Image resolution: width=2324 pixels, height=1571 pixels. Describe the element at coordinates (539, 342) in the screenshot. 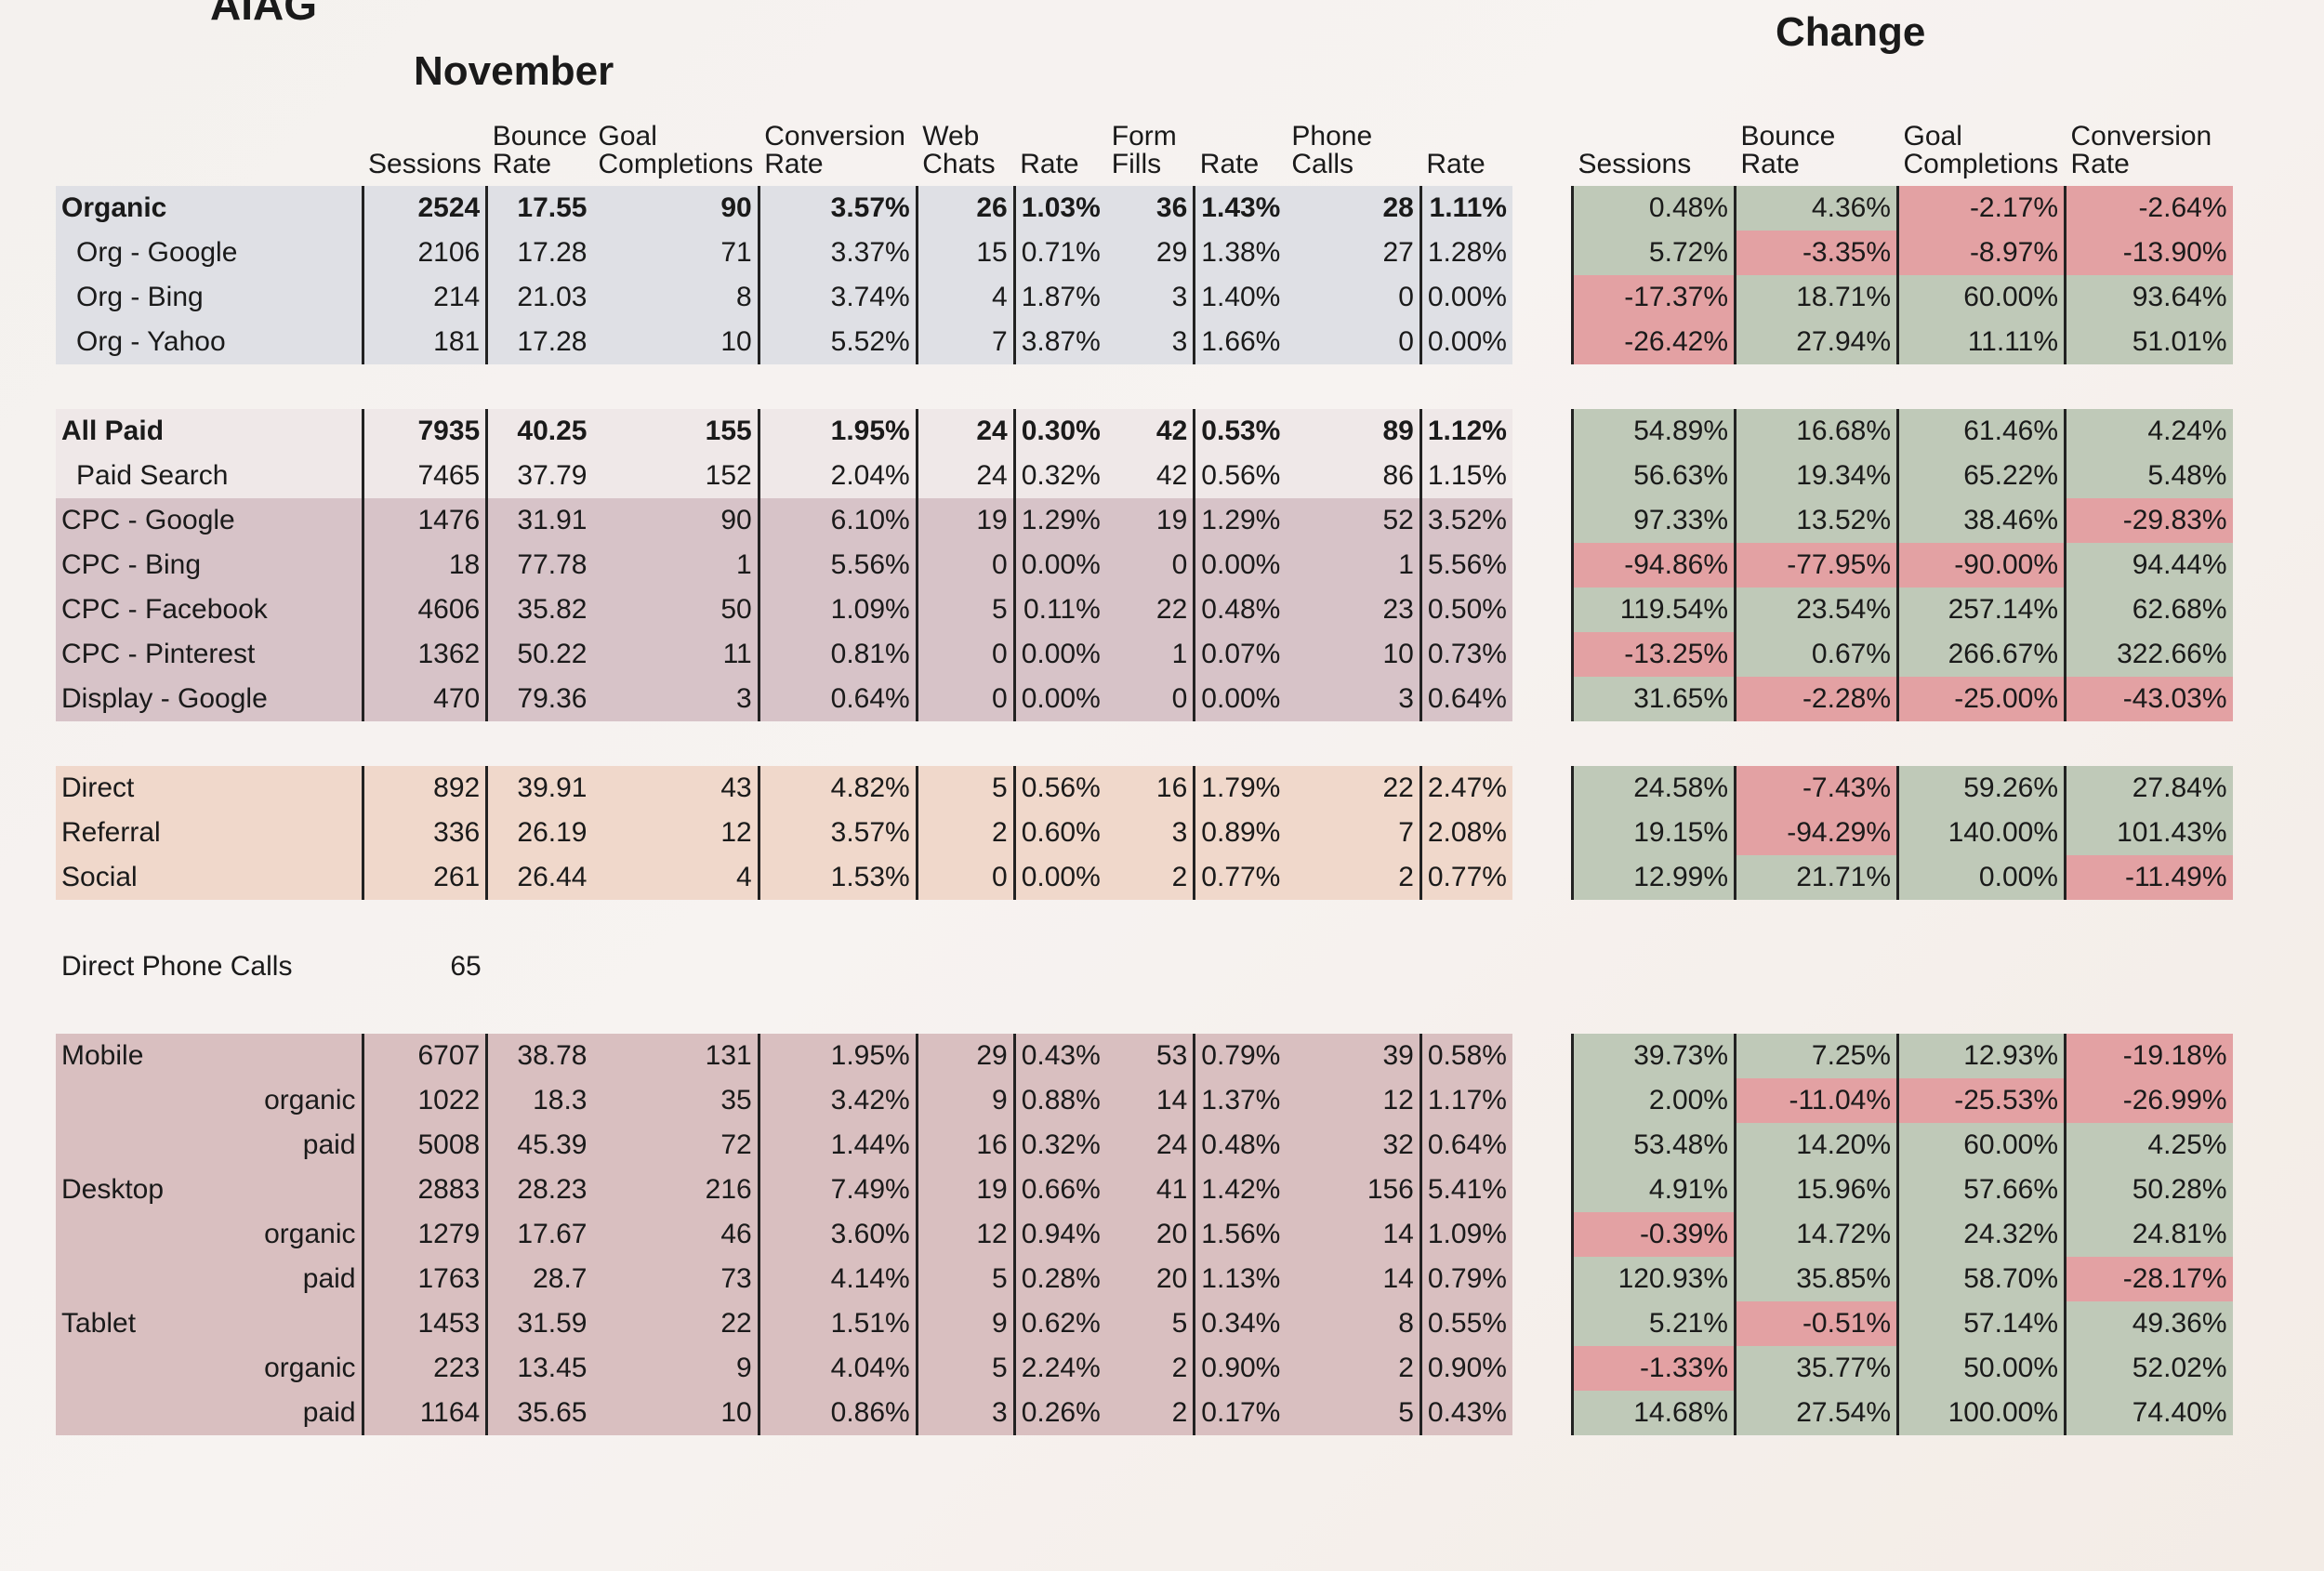

I see `bounce-rate-cell: 17.28` at that location.